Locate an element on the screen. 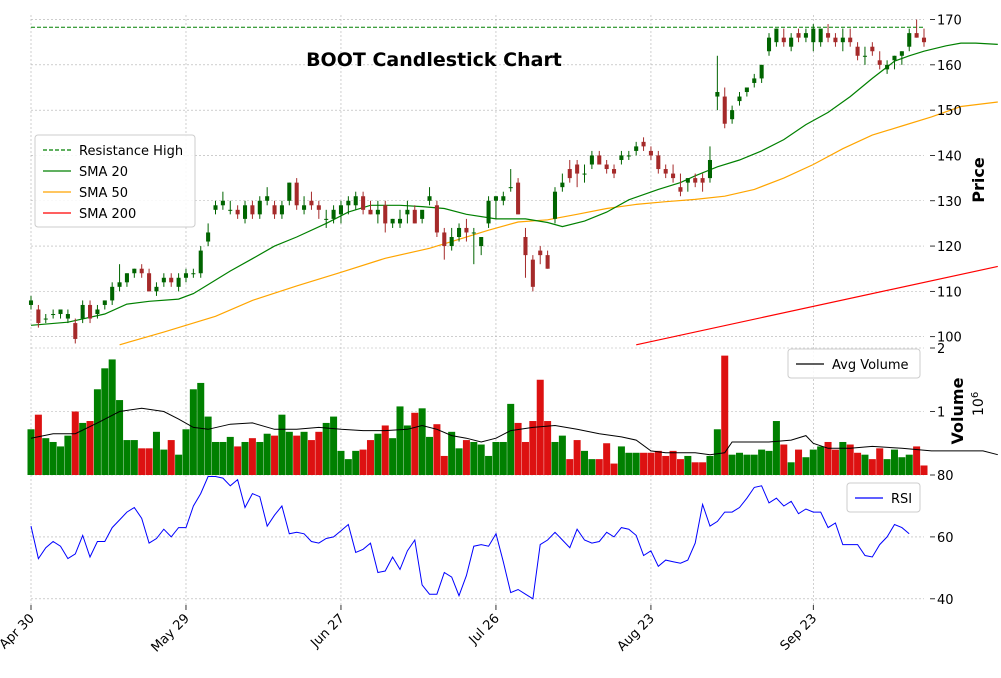 This screenshot has width=1001, height=678. rsi-legend: RSI is located at coordinates (883, 497).